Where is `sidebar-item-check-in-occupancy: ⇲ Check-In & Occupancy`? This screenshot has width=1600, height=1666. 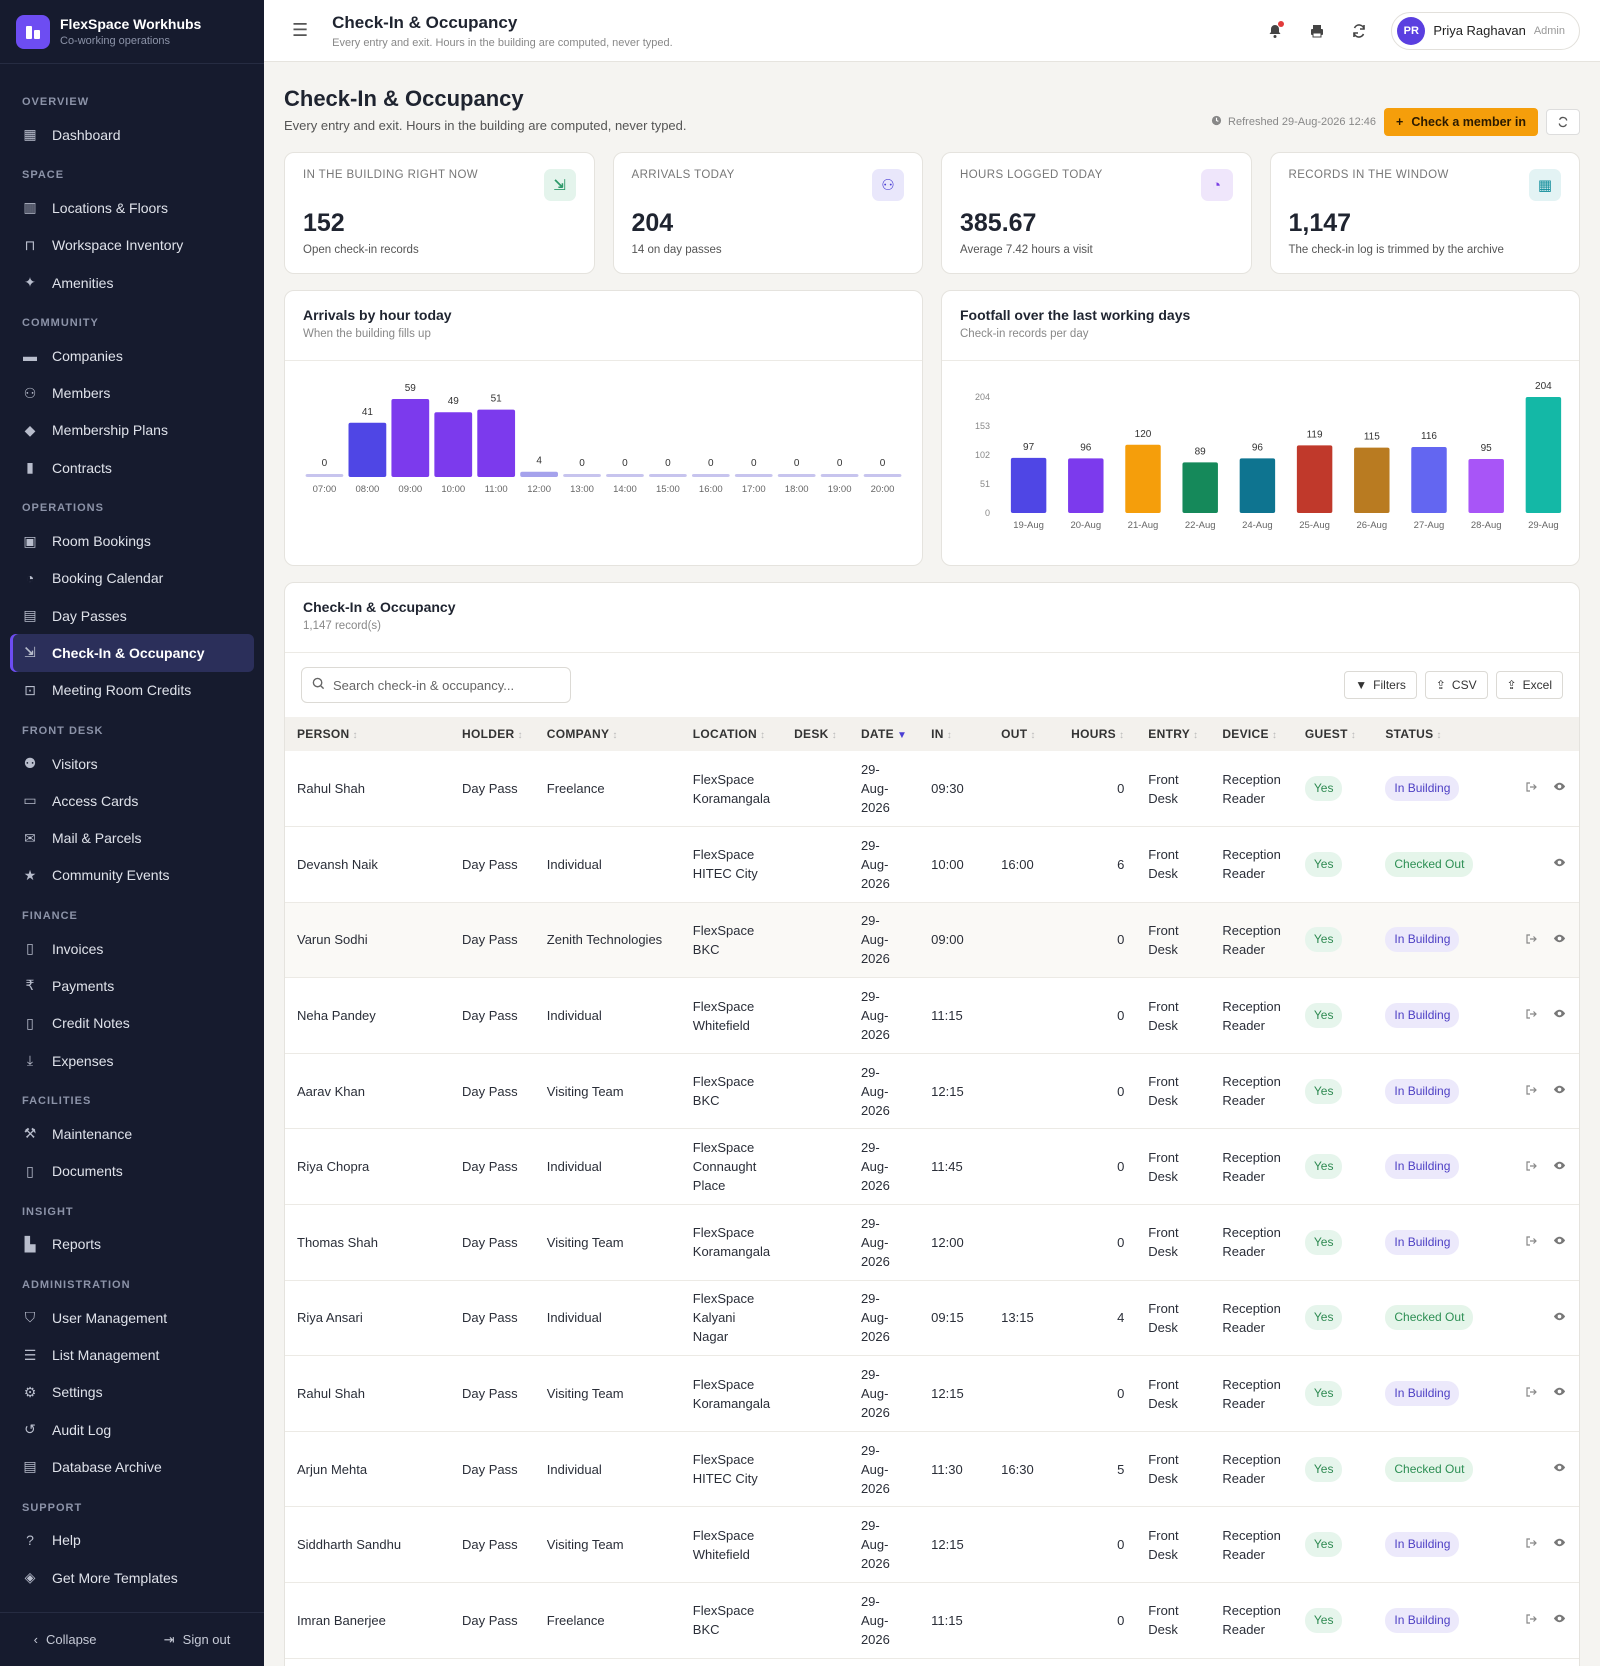
sidebar-item-check-in-occupancy: ⇲ Check-In & Occupancy is located at coordinates (132, 653).